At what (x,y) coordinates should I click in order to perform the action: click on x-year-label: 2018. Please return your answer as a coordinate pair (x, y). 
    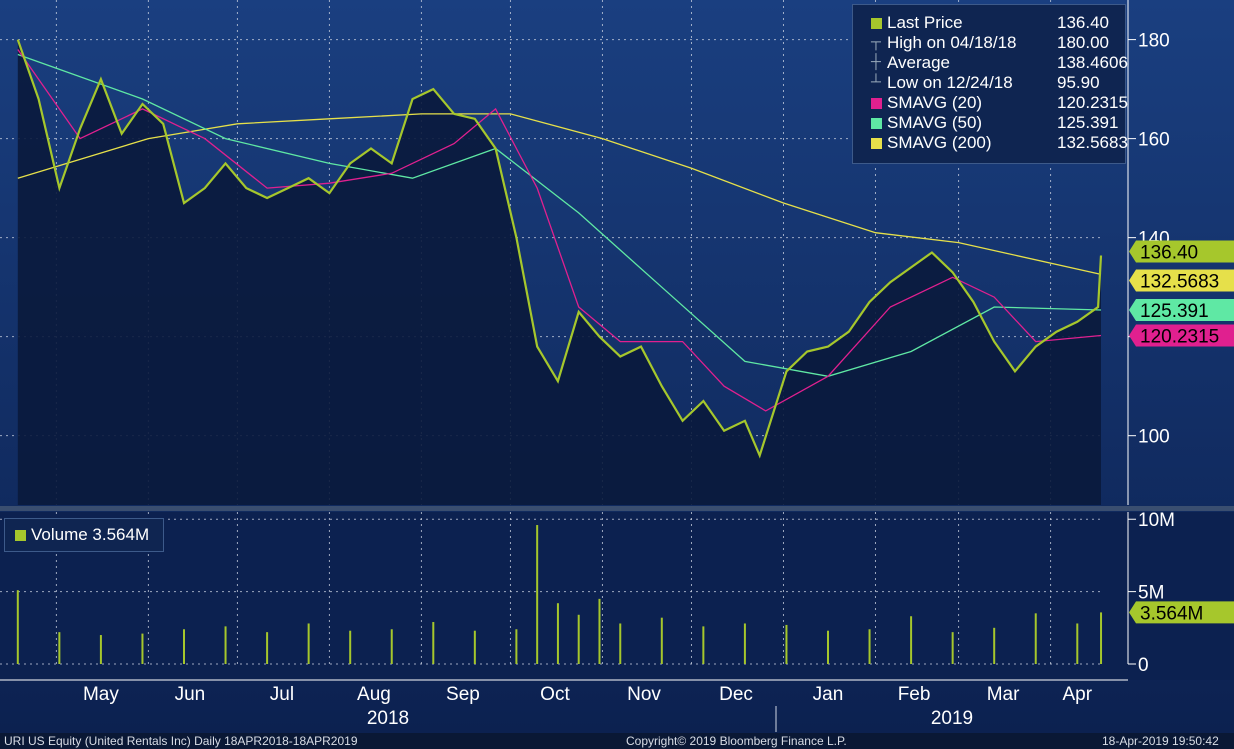
    Looking at the image, I should click on (388, 718).